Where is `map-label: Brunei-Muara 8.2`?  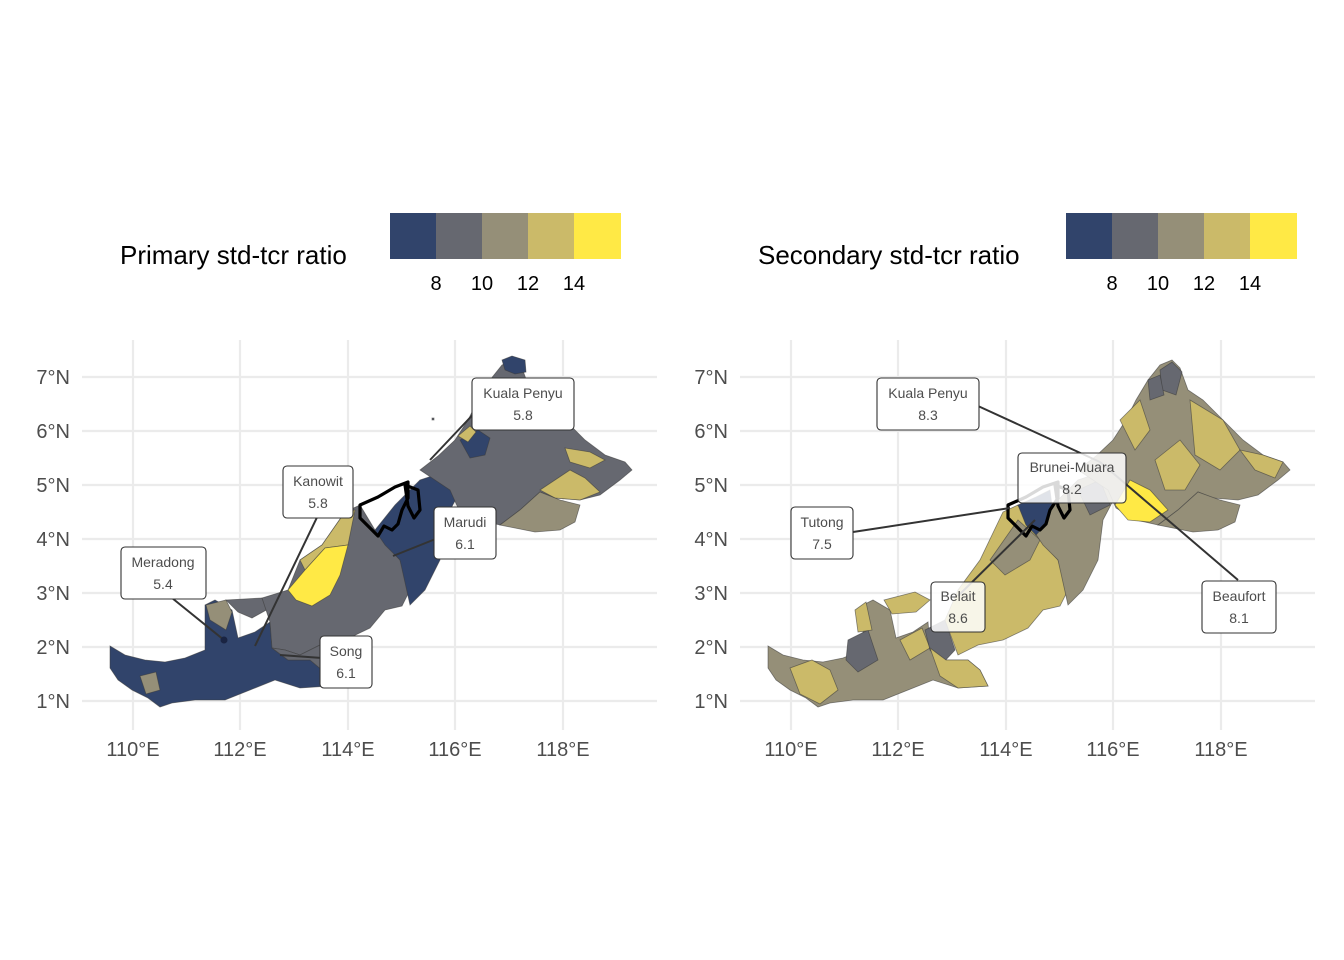
map-label: Brunei-Muara 8.2 is located at coordinates (1072, 478).